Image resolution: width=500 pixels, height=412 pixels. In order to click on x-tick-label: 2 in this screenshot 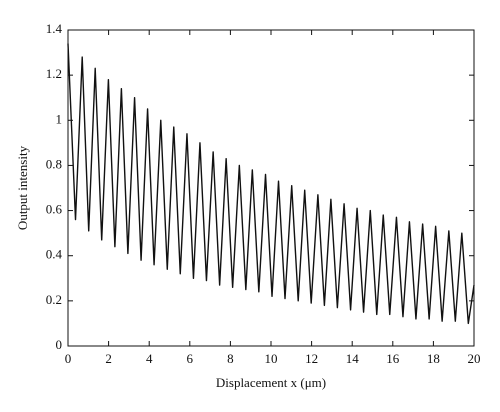, I will do `click(108, 358)`.